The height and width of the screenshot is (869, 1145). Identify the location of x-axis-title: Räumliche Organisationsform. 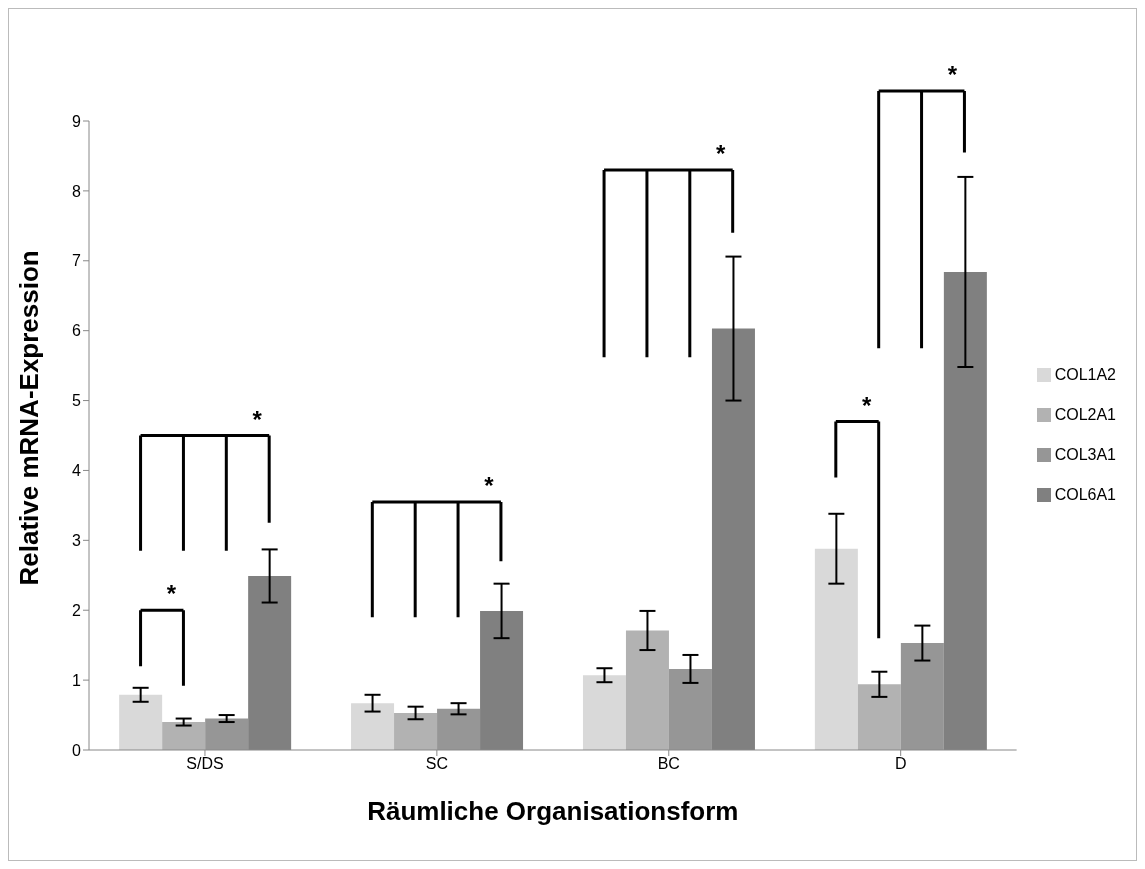
(553, 811).